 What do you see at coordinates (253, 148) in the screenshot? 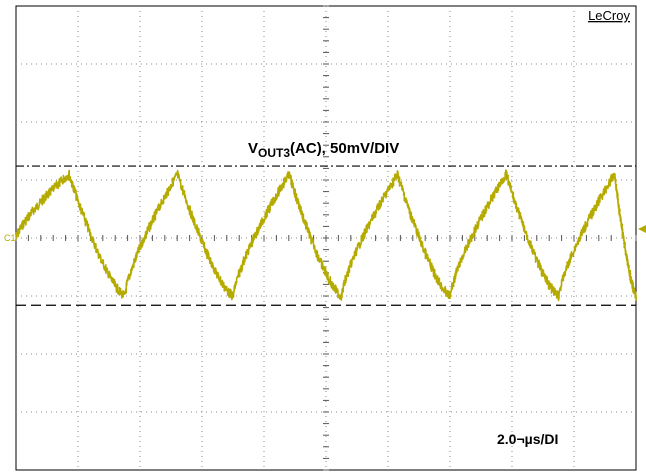
I see `label-prefix: V` at bounding box center [253, 148].